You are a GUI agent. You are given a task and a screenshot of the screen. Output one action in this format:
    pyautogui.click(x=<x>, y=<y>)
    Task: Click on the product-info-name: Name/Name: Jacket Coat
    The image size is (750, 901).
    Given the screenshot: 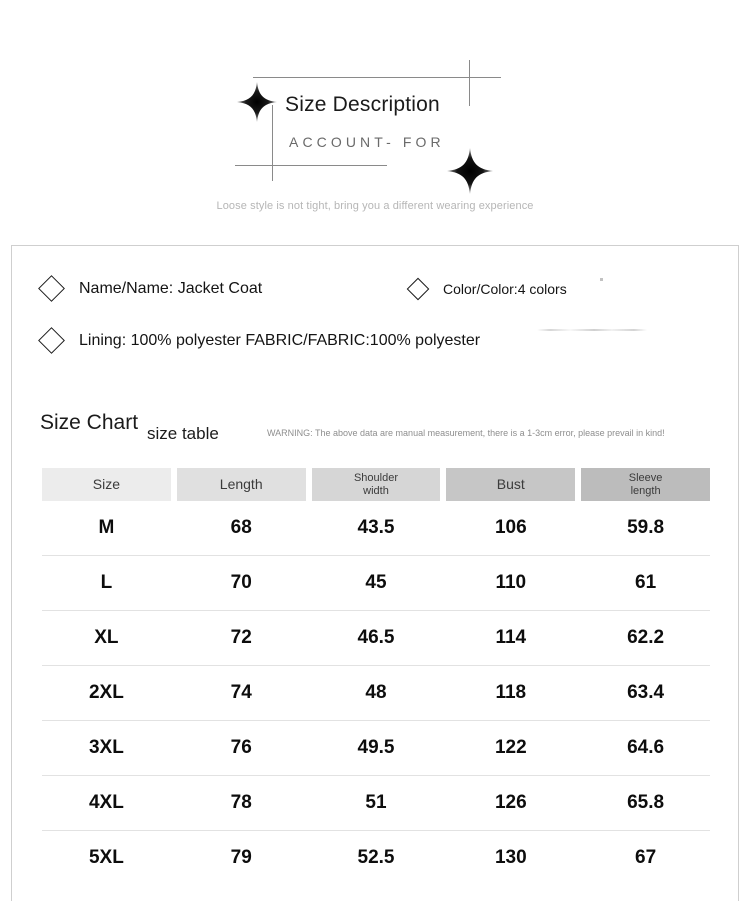 What is the action you would take?
    pyautogui.click(x=150, y=288)
    